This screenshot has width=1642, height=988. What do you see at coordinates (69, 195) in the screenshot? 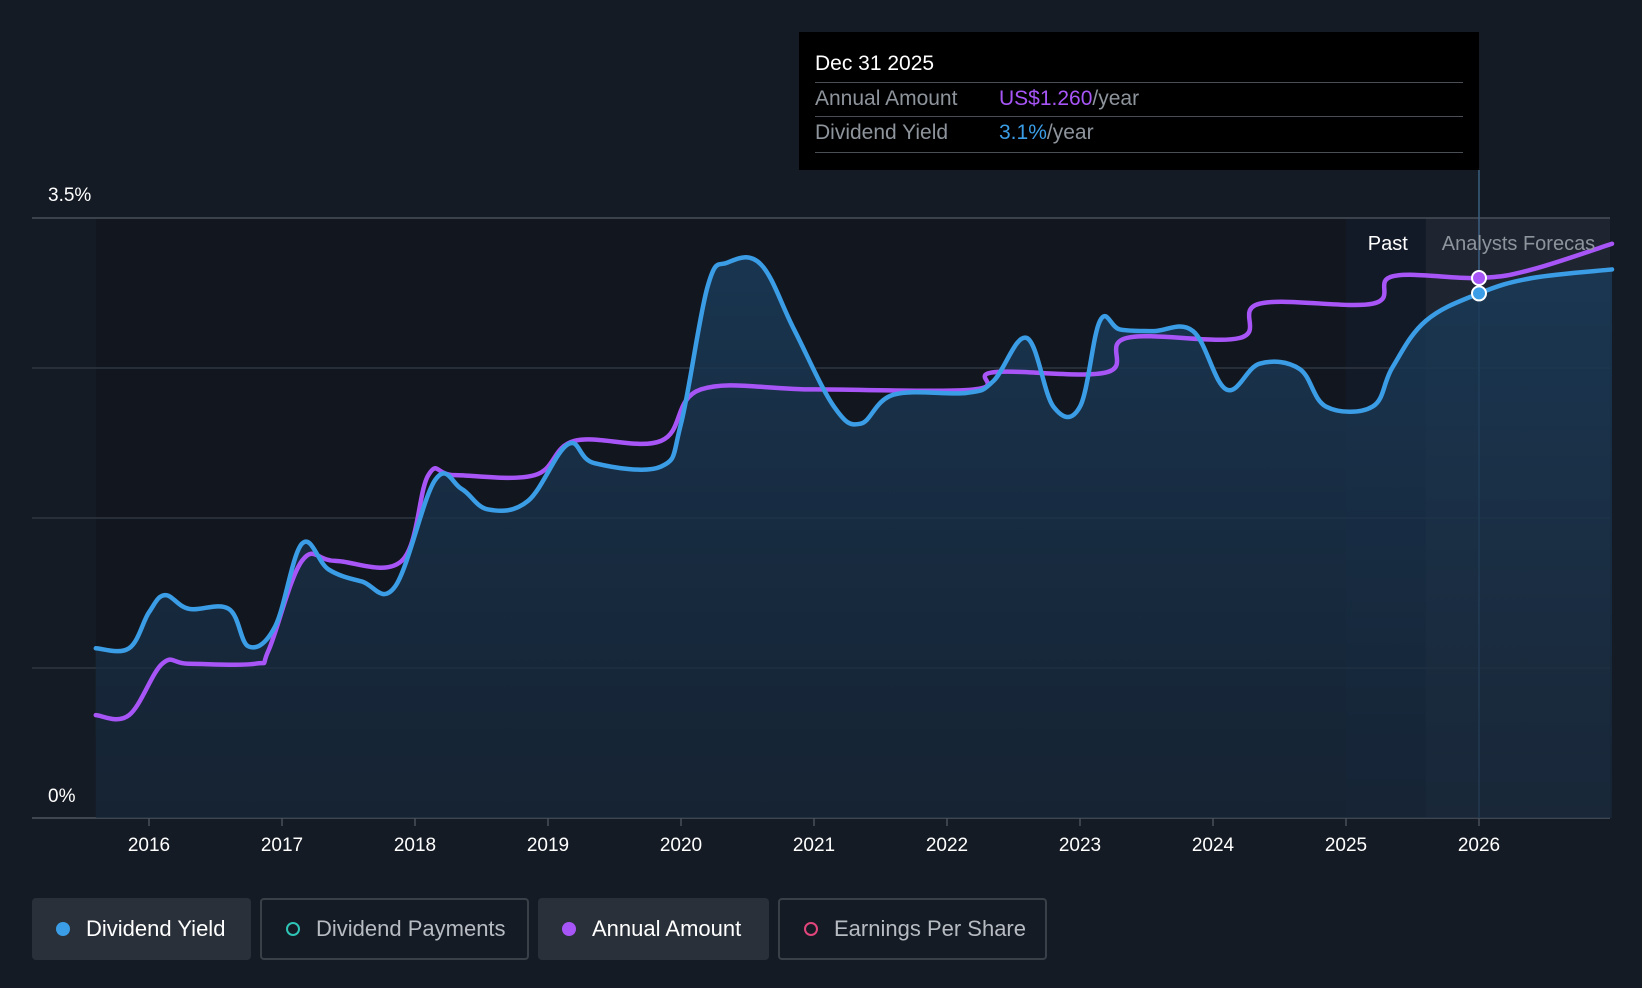
I see `y-tick-label: 3.5%` at bounding box center [69, 195].